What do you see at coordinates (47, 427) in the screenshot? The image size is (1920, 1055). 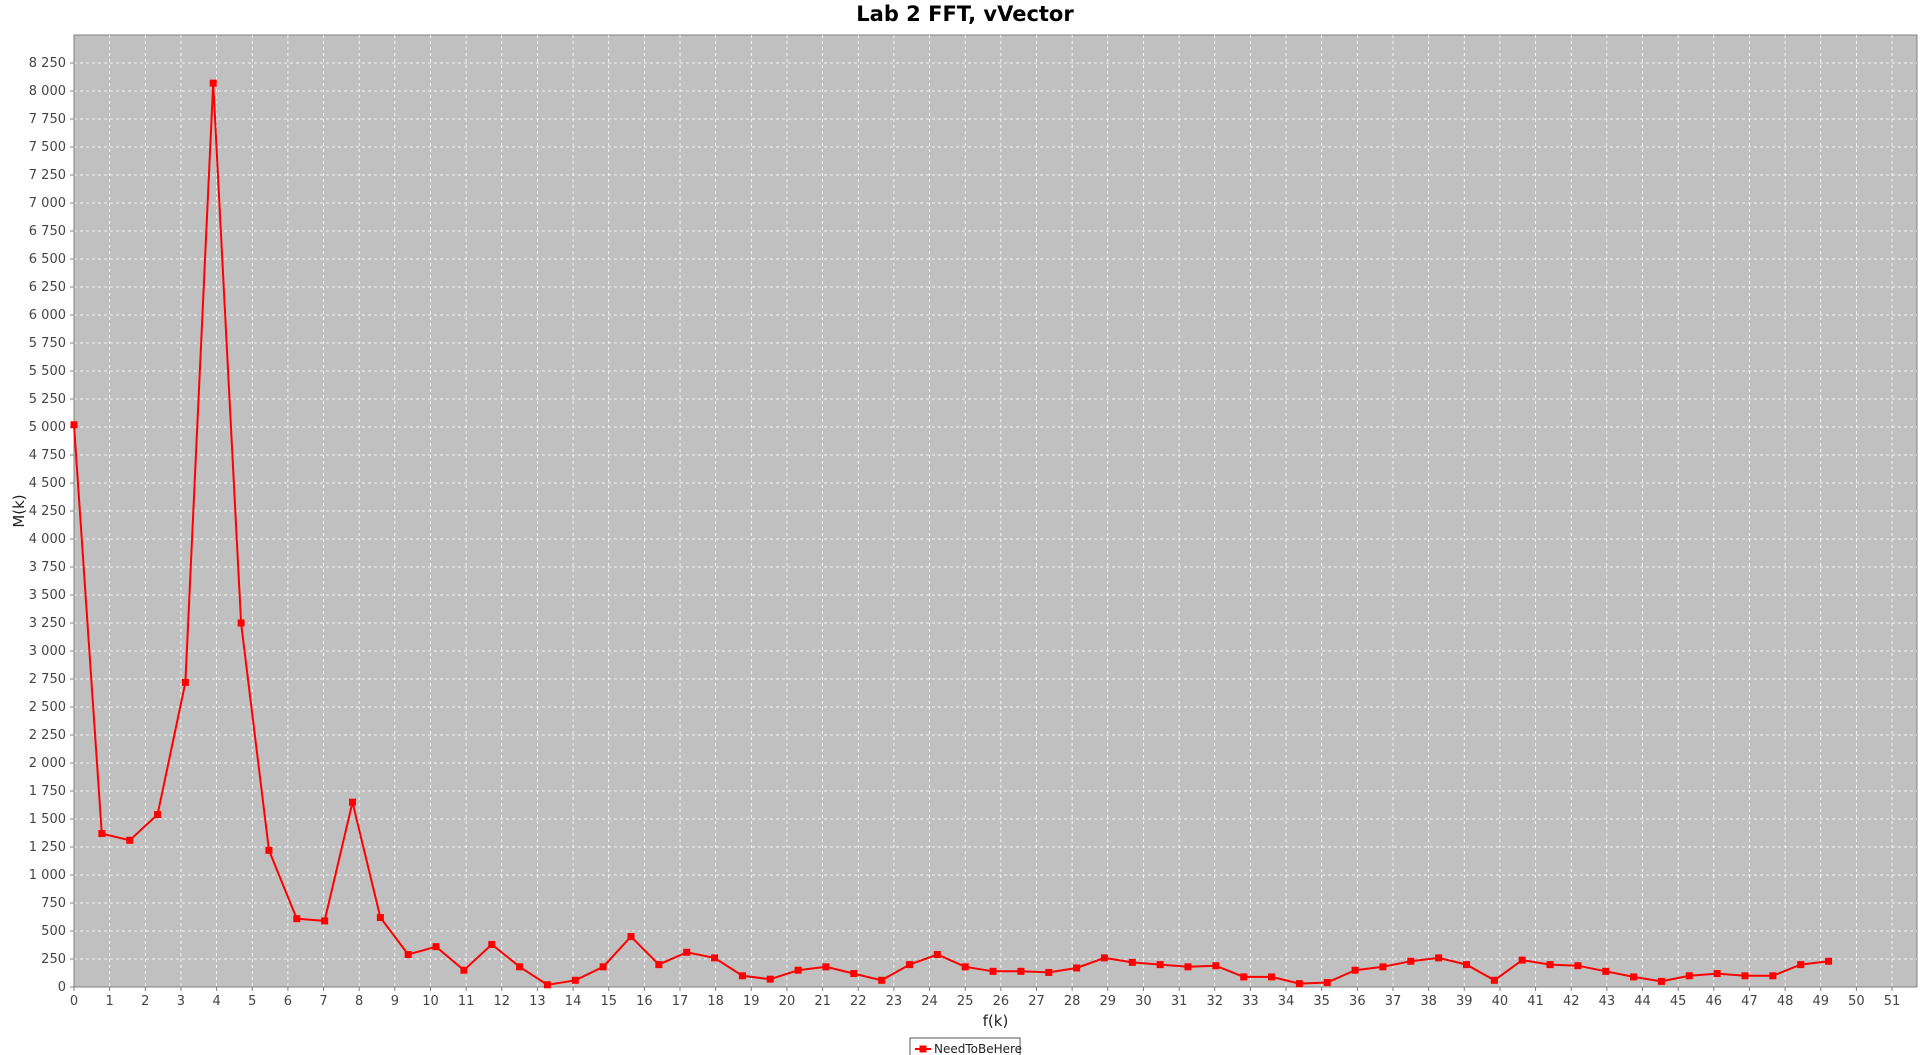 I see `y-tick-label: 5 000` at bounding box center [47, 427].